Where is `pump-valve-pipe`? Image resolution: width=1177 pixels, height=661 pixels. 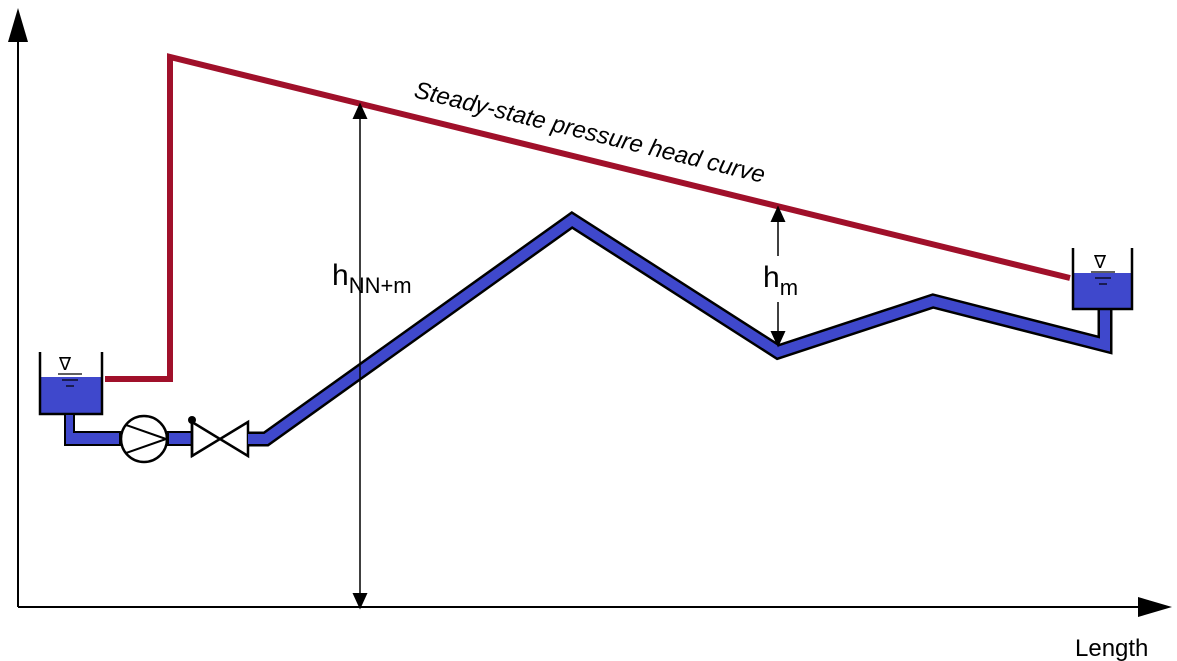
pump-valve-pipe is located at coordinates (180, 438).